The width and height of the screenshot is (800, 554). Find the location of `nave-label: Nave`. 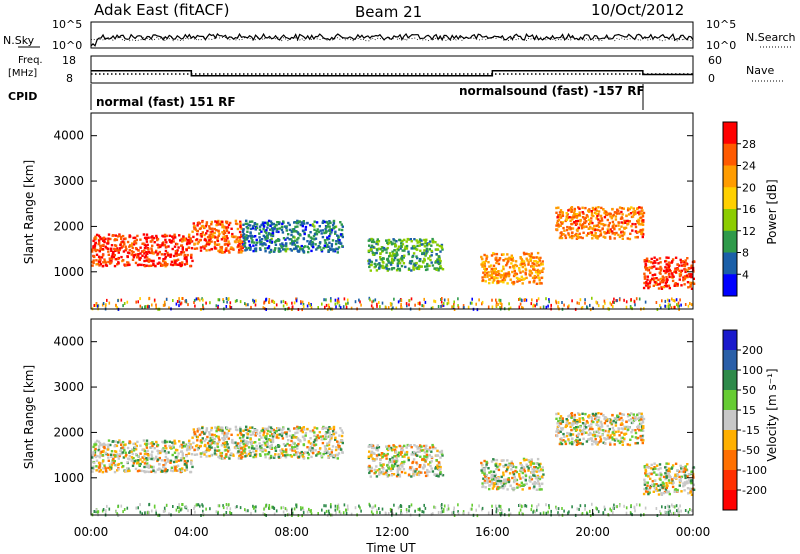

nave-label: Nave is located at coordinates (760, 70).